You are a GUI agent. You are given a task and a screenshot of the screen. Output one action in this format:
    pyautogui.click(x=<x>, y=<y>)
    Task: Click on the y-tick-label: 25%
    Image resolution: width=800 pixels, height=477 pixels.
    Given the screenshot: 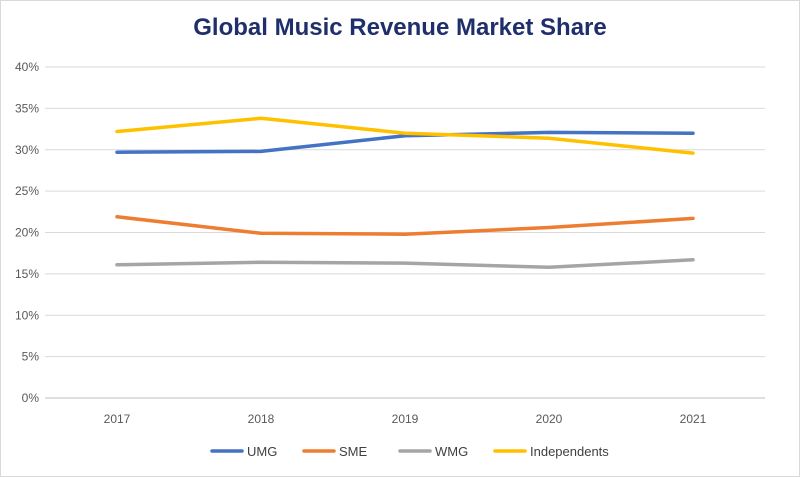 What is the action you would take?
    pyautogui.click(x=27, y=191)
    